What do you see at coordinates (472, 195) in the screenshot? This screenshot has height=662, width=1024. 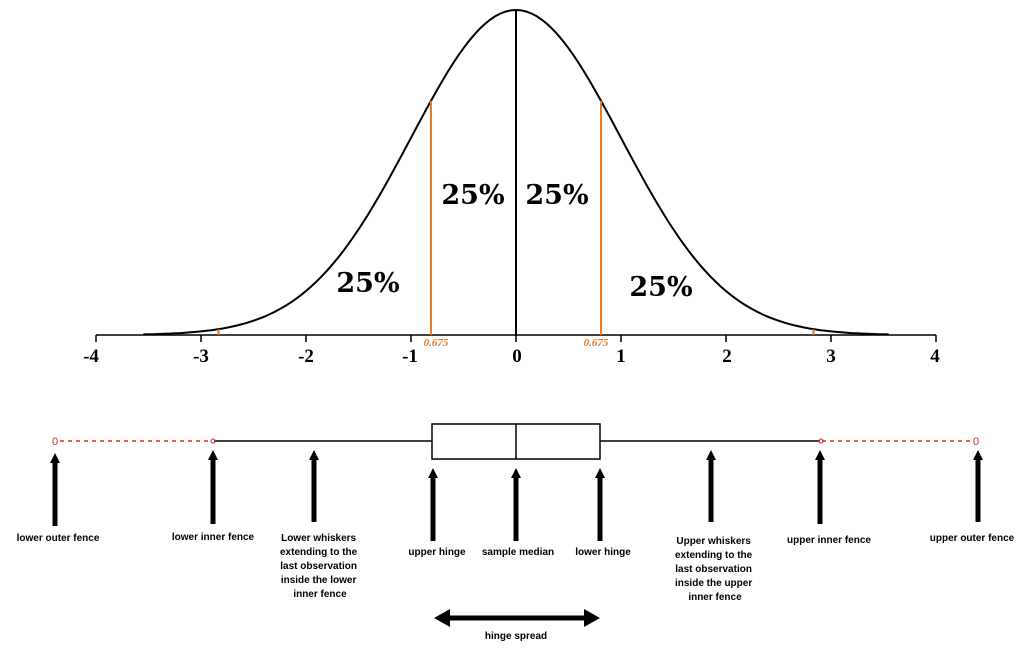 I see `percent-label-inner-left: 25%` at bounding box center [472, 195].